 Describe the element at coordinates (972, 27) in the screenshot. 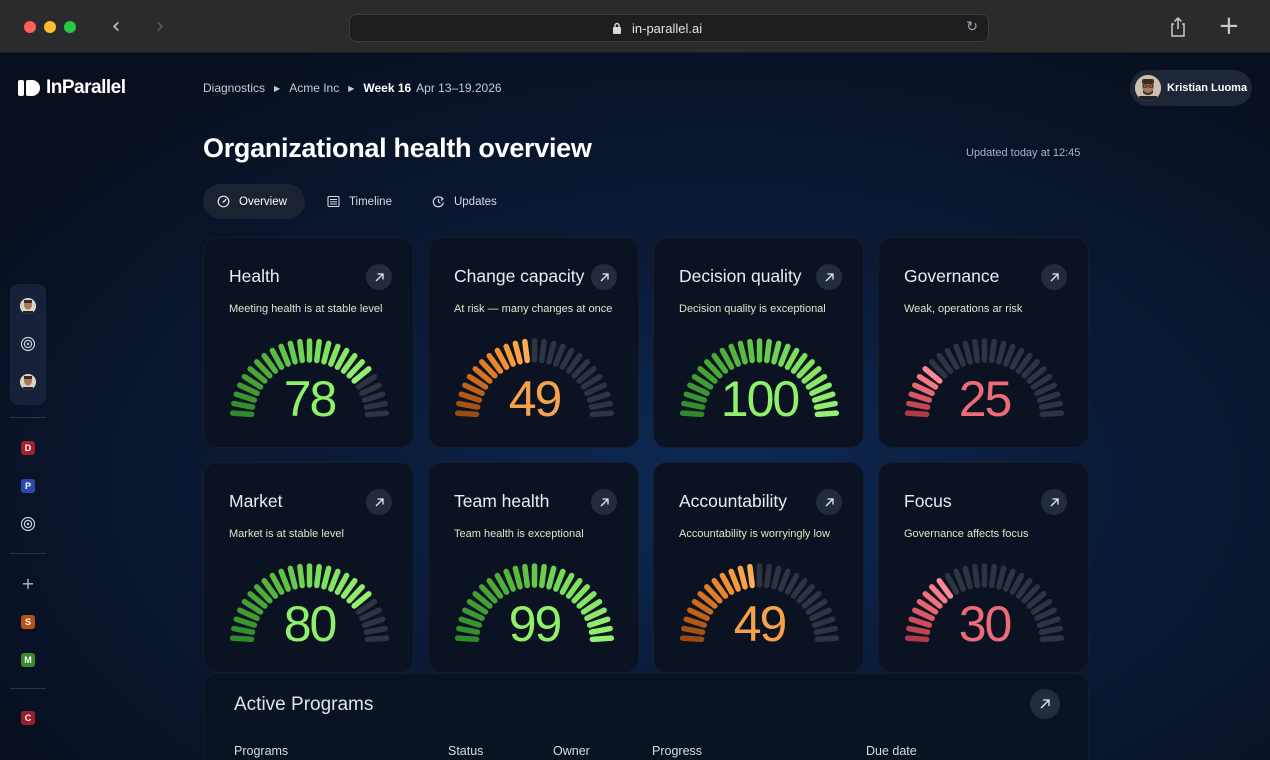

I see `reload-icon: ↻` at that location.